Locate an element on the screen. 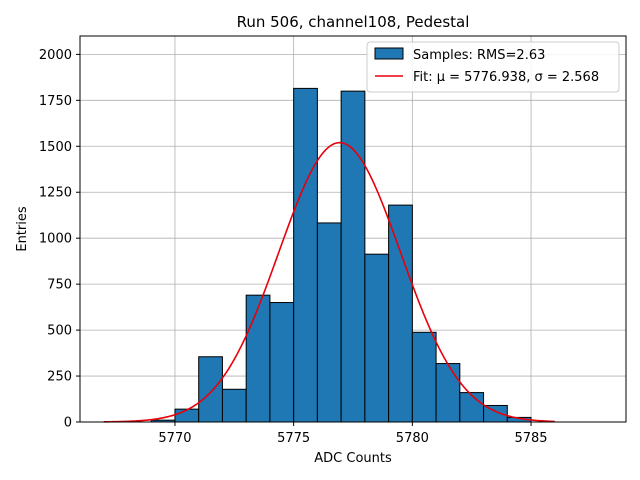 This screenshot has width=640, height=480. y-tick-label: 250 is located at coordinates (59, 377).